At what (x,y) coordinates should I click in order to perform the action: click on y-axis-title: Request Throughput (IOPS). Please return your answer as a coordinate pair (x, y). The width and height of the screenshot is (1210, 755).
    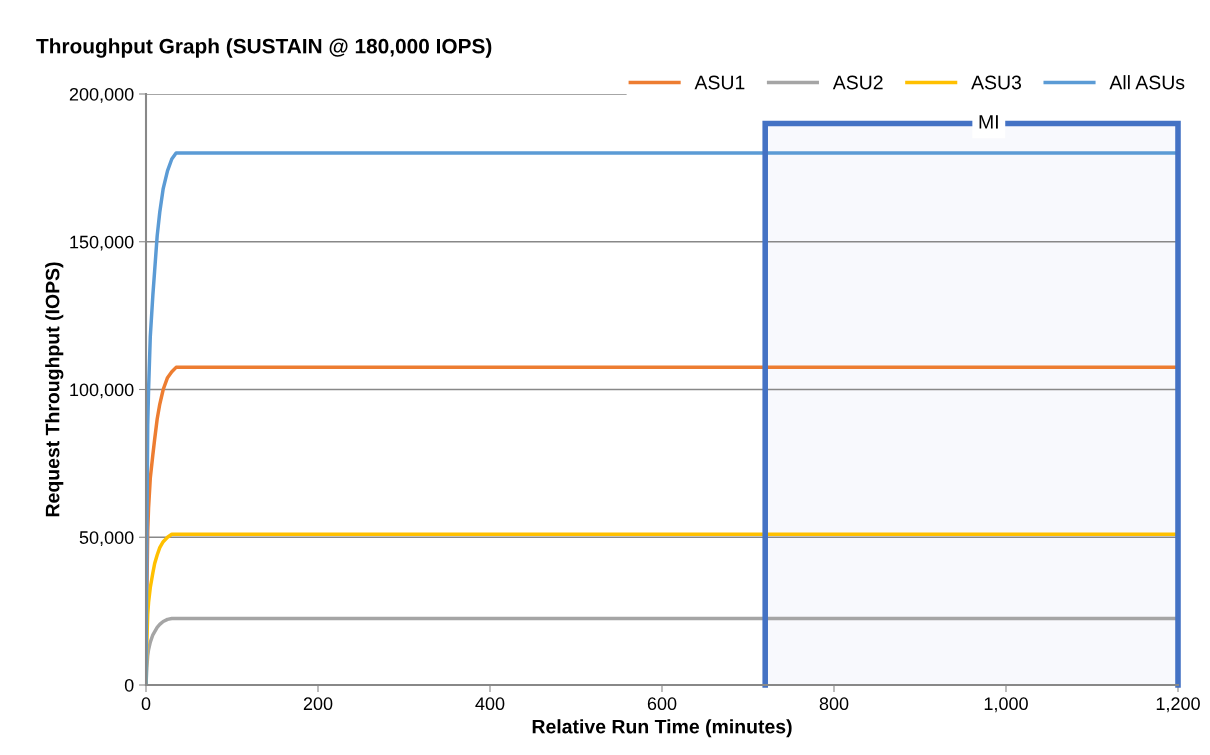
    Looking at the image, I should click on (54, 389).